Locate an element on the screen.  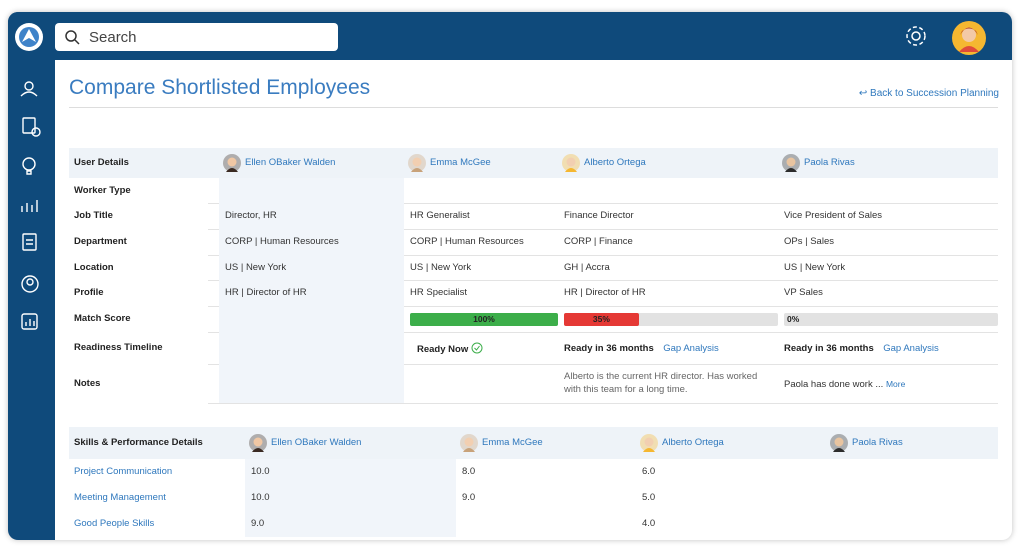
cell-text: VP Sales is located at coordinates (803, 292).